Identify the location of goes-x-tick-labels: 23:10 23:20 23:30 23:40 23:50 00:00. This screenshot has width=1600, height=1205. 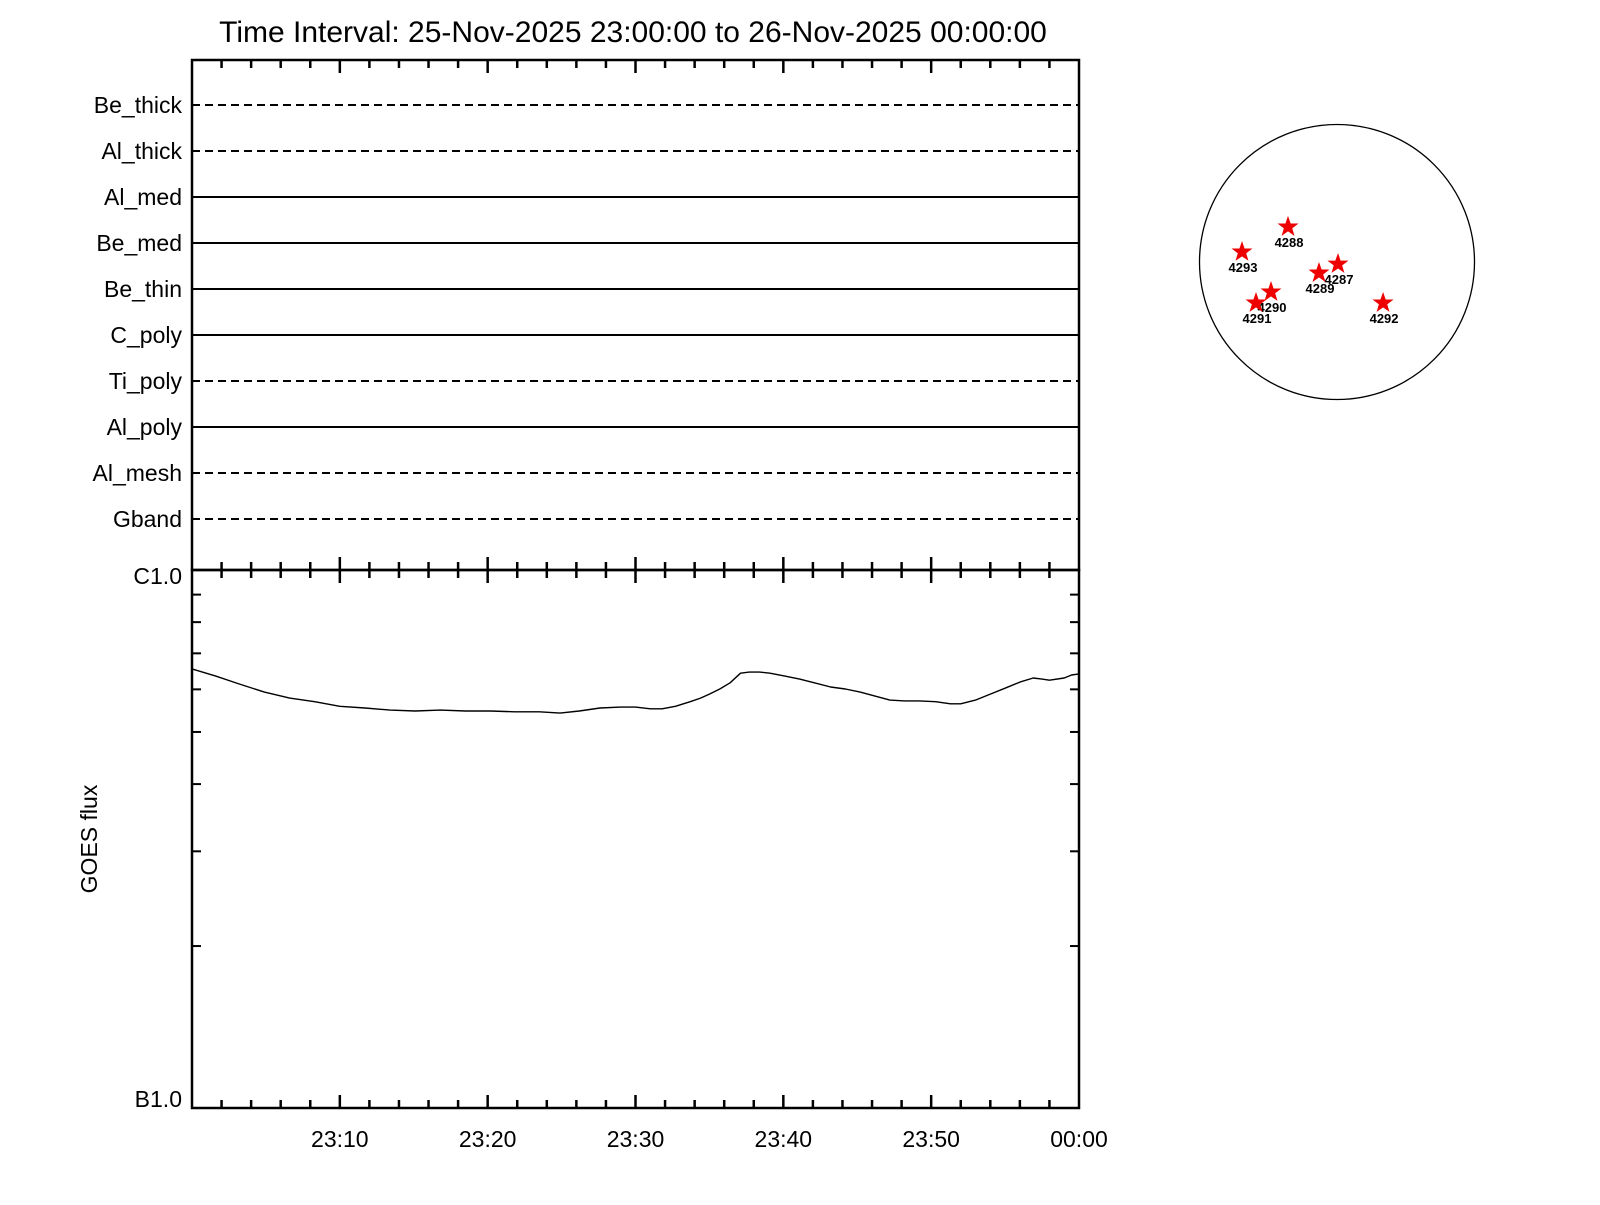
(709, 1139).